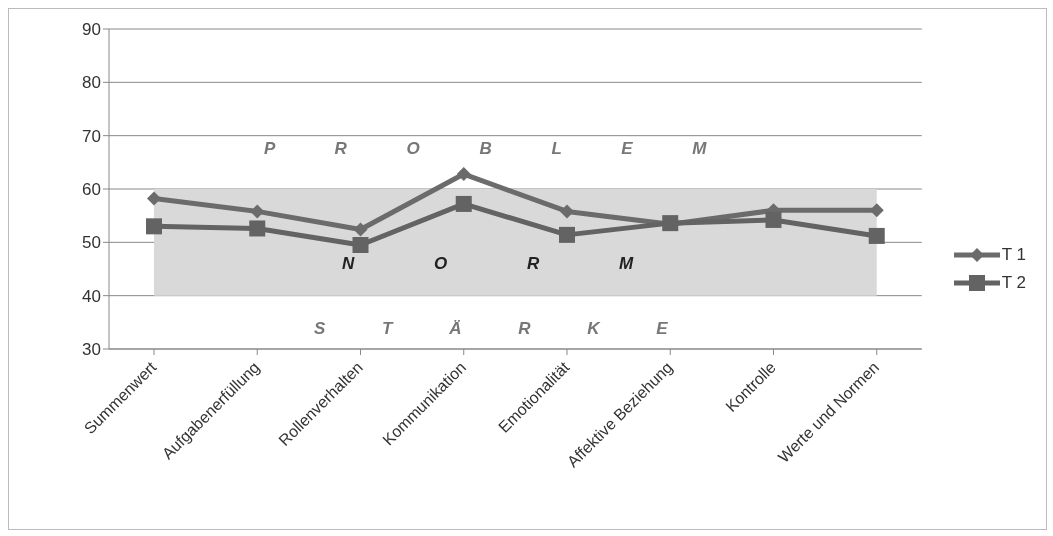 The height and width of the screenshot is (536, 1053). I want to click on y-tick-label: 70, so click(91, 136).